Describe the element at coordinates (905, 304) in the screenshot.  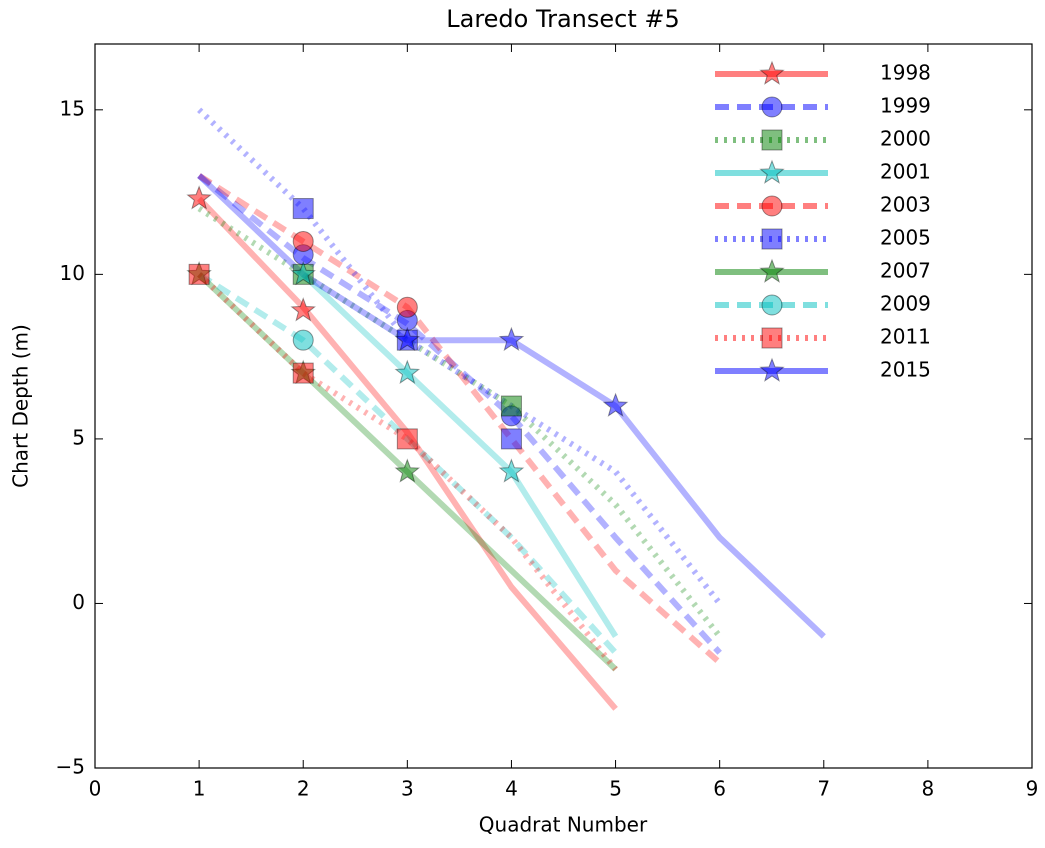
I see `legend-label: 2009` at that location.